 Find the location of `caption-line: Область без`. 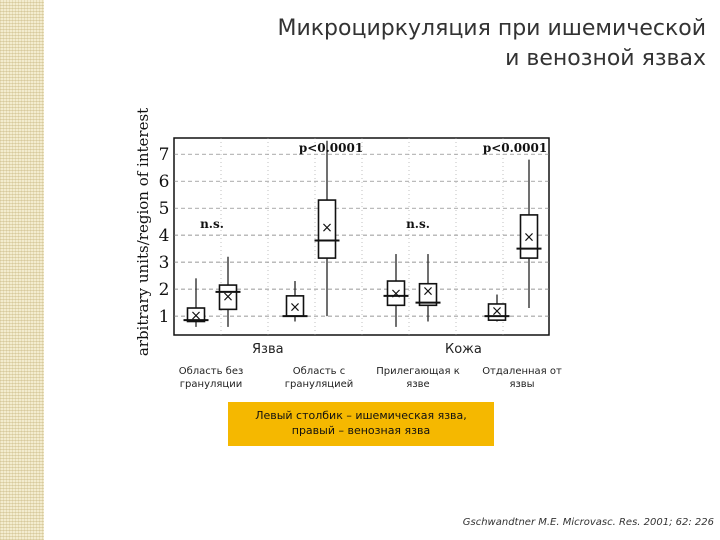

caption-line: Область без is located at coordinates (211, 371).